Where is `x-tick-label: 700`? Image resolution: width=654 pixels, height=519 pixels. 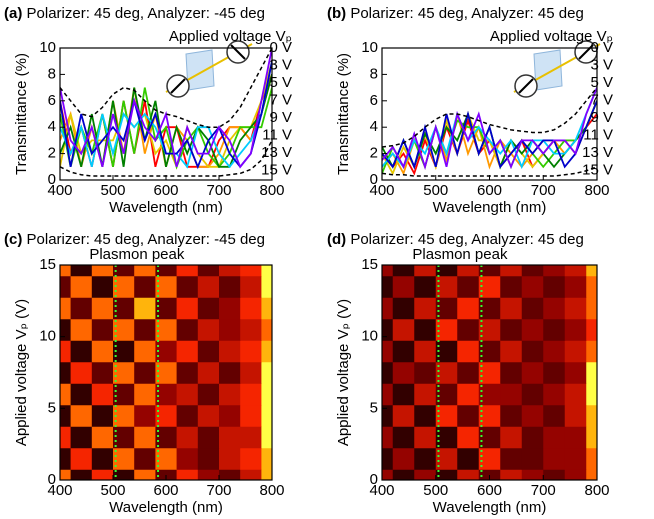 x-tick-label: 700 is located at coordinates (543, 490).